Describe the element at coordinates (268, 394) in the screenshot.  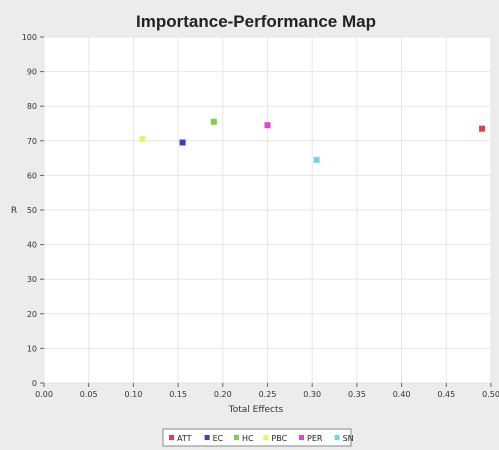
I see `x-tick-label: 0.25` at that location.